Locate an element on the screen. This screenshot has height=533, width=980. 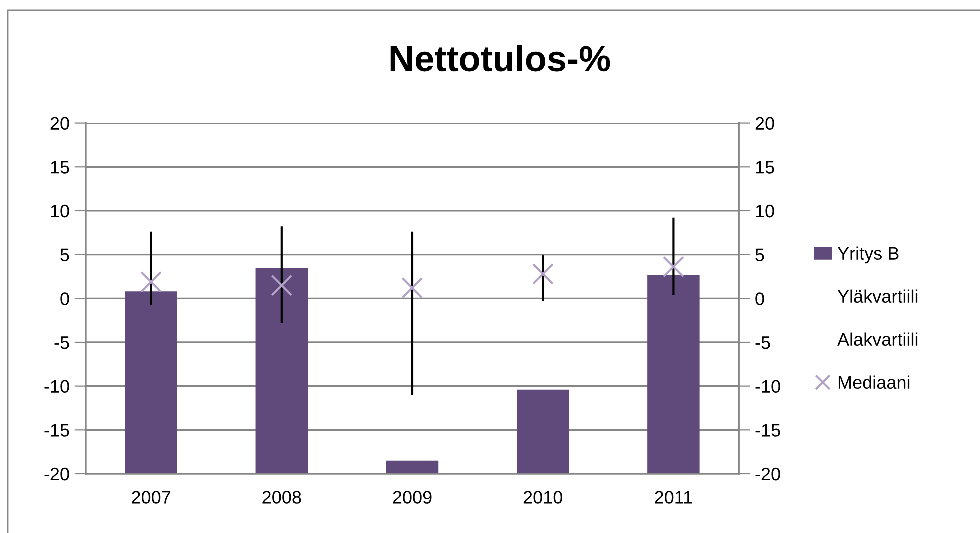
y2-tick-label: -15 is located at coordinates (768, 430).